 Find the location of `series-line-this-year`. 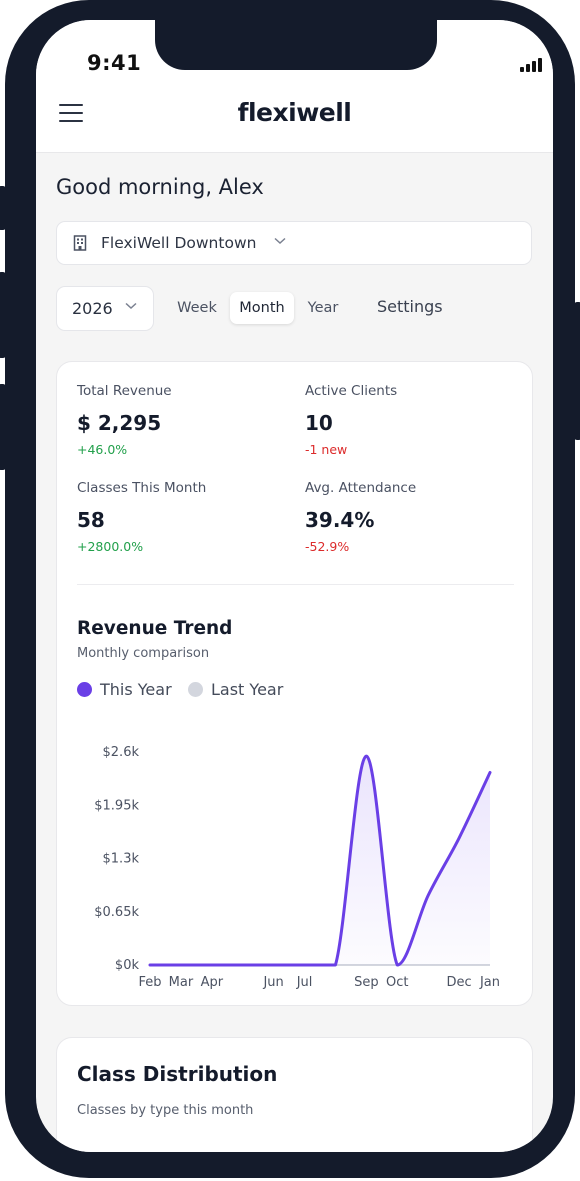

series-line-this-year is located at coordinates (320, 860).